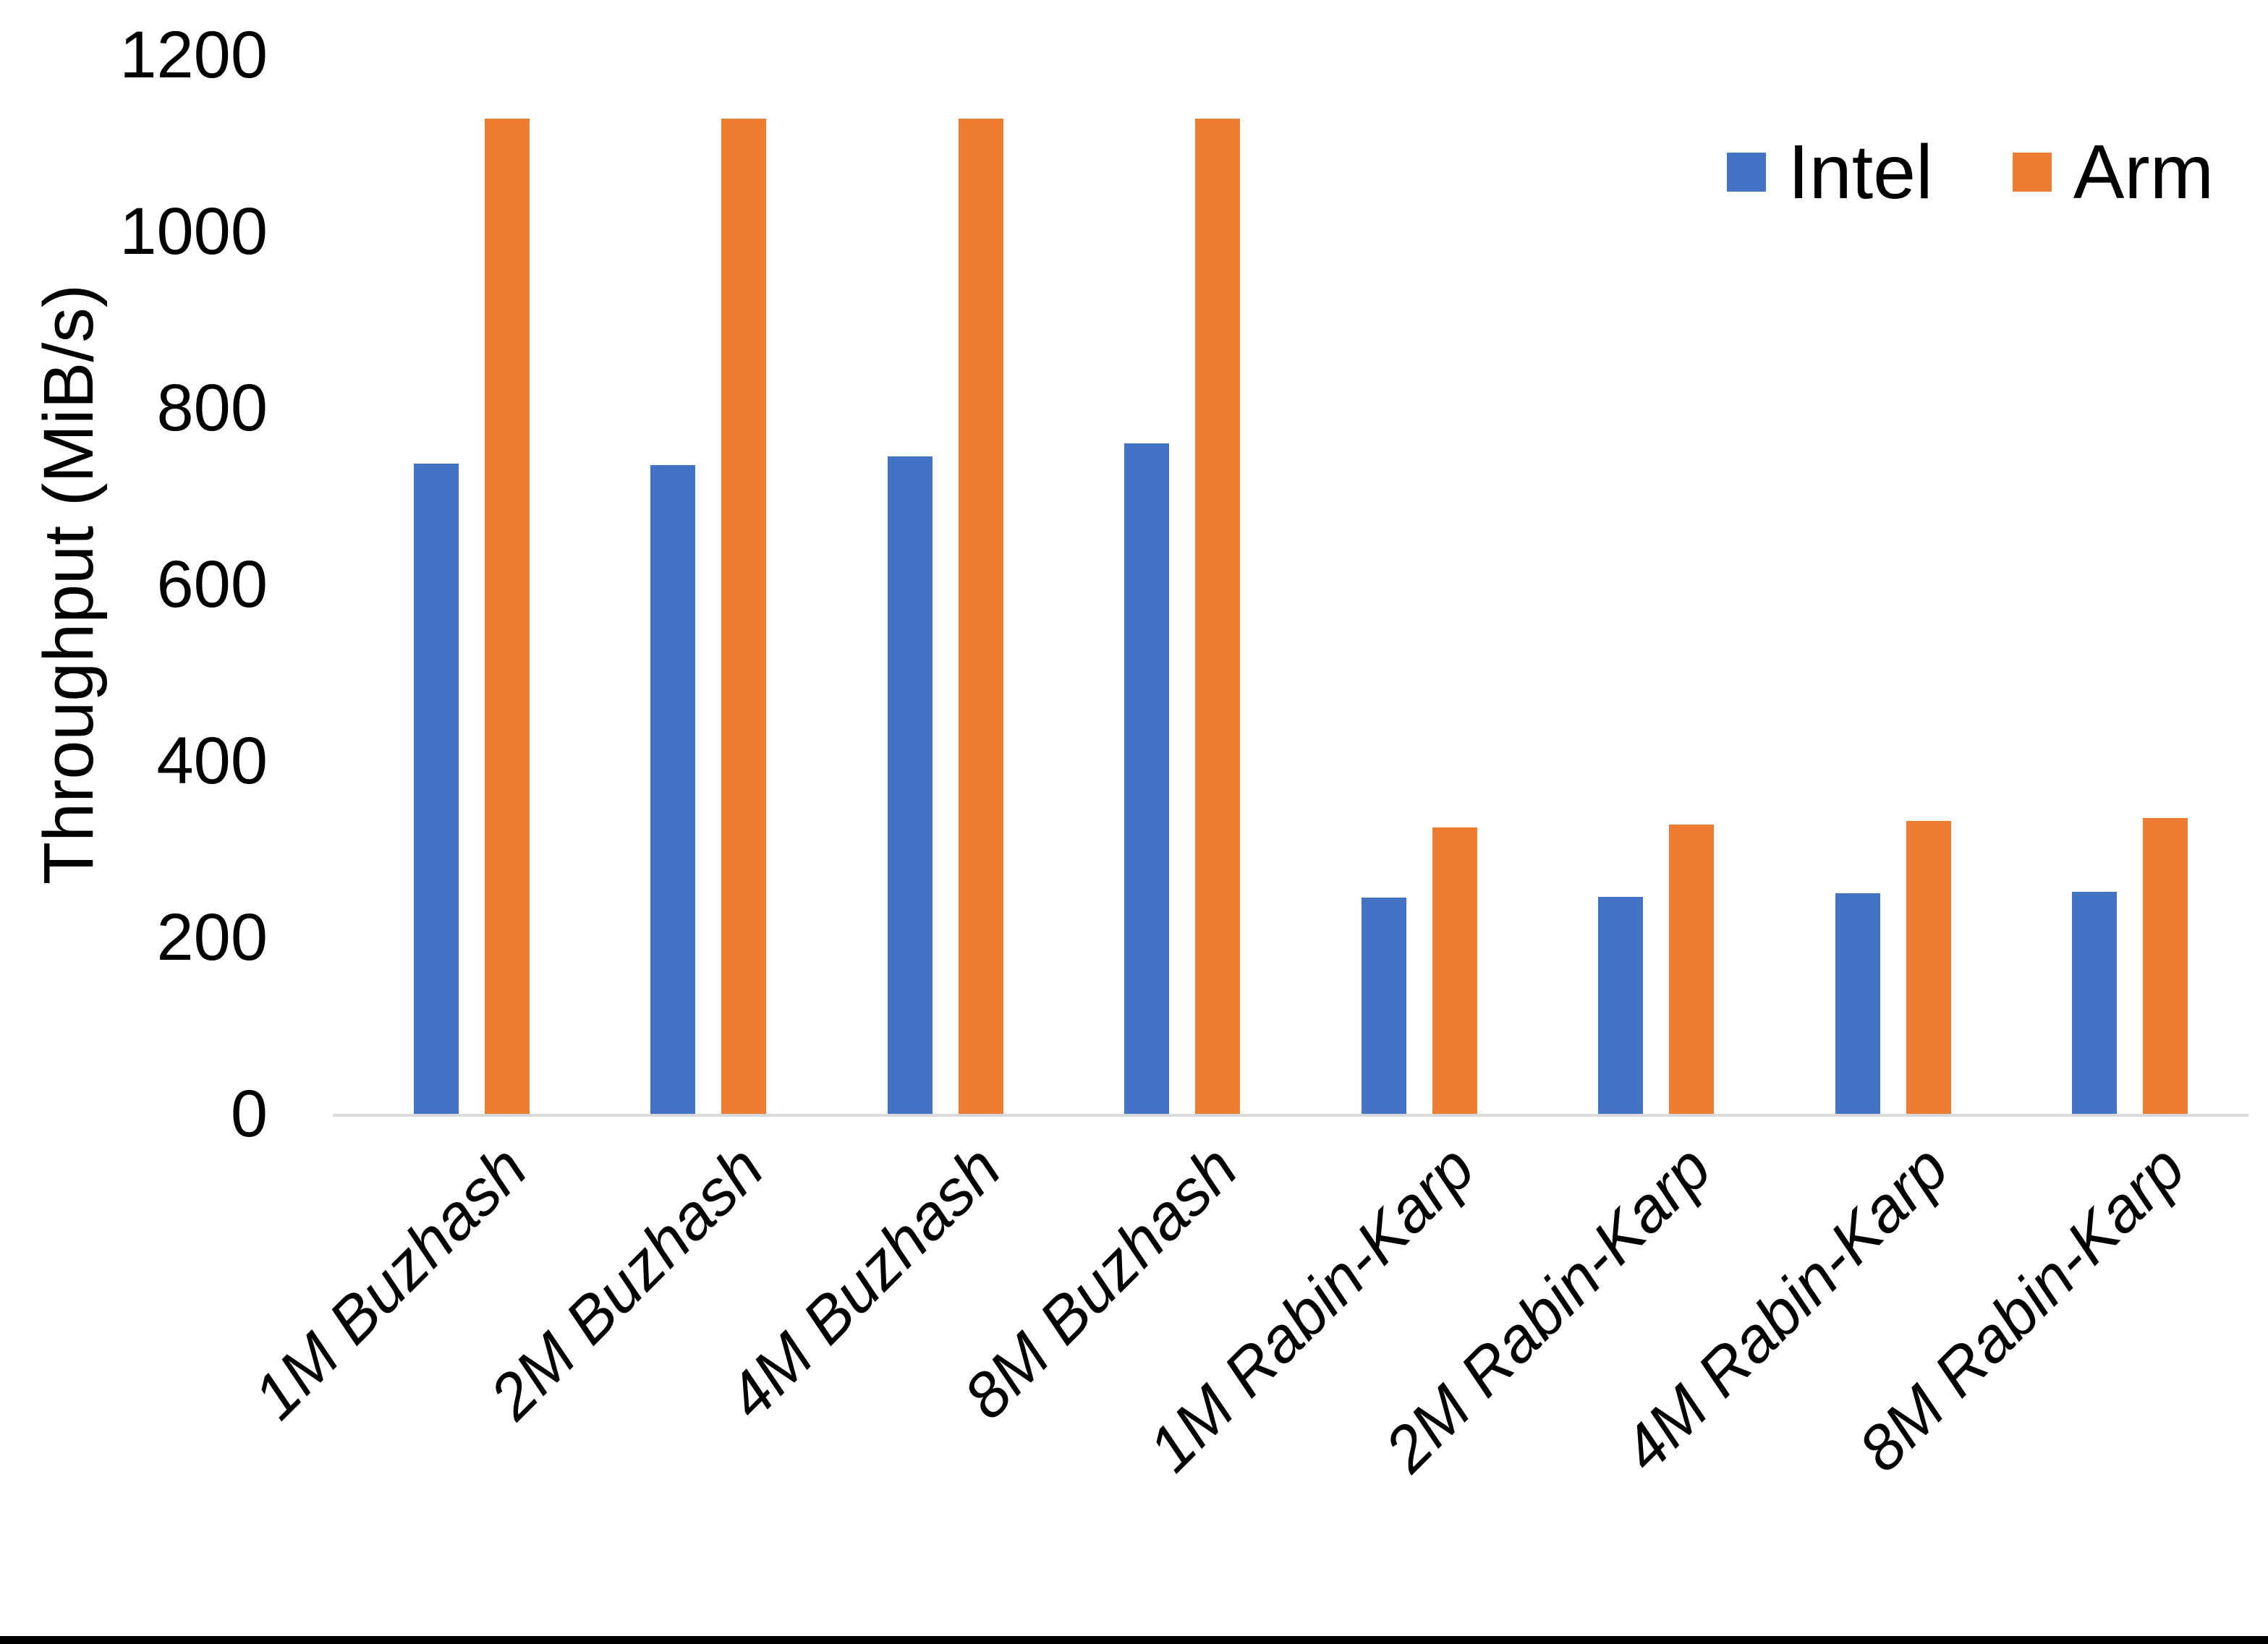  What do you see at coordinates (2095, 1002) in the screenshot?
I see `bar-intel-8m-rabin-karp` at bounding box center [2095, 1002].